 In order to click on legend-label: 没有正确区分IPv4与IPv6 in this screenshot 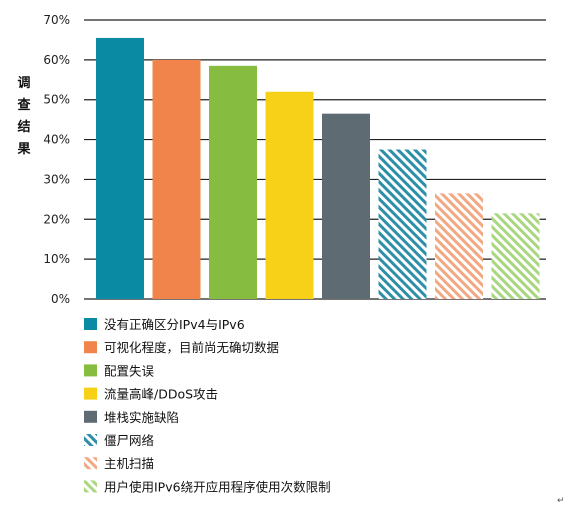, I will do `click(174, 324)`.